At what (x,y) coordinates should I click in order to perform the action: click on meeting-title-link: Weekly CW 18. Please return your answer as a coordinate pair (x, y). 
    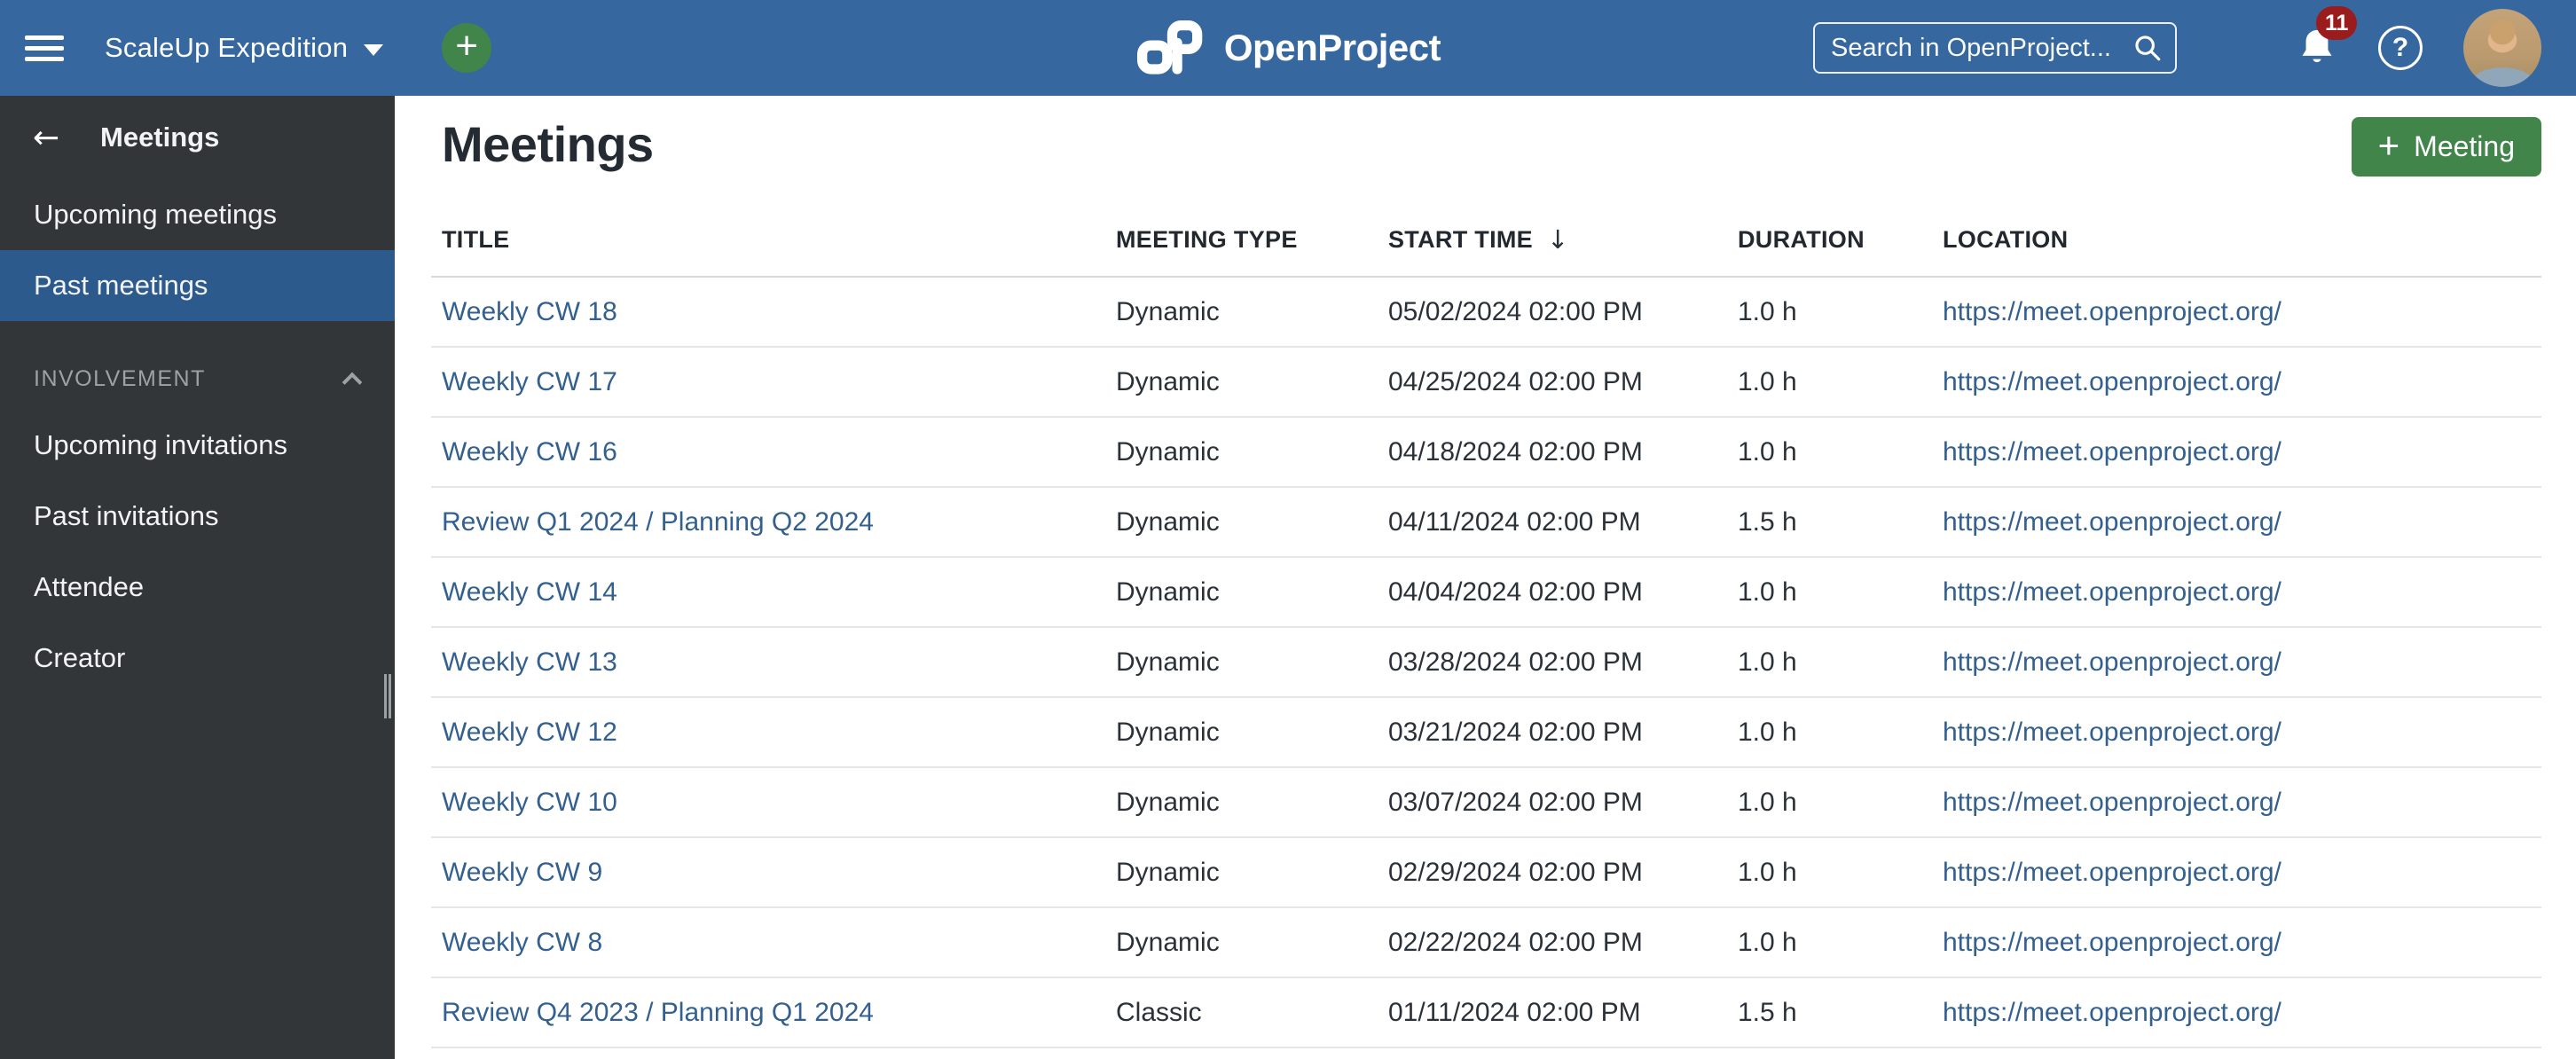
    Looking at the image, I should click on (529, 311).